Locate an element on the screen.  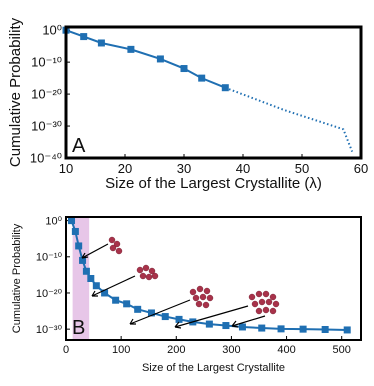
x-tick-label: 20 is located at coordinates (125, 168).